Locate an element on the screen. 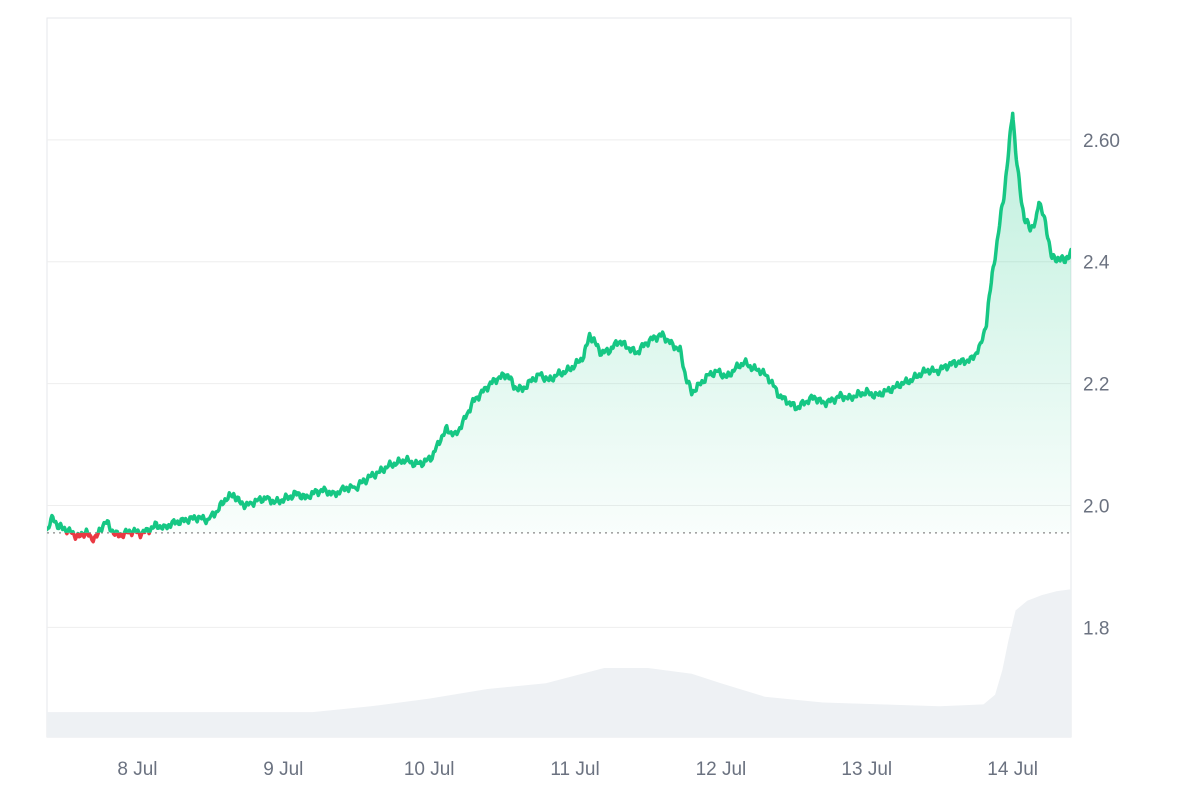 This screenshot has height=800, width=1200. y-tick-label: 1.8 is located at coordinates (1096, 628).